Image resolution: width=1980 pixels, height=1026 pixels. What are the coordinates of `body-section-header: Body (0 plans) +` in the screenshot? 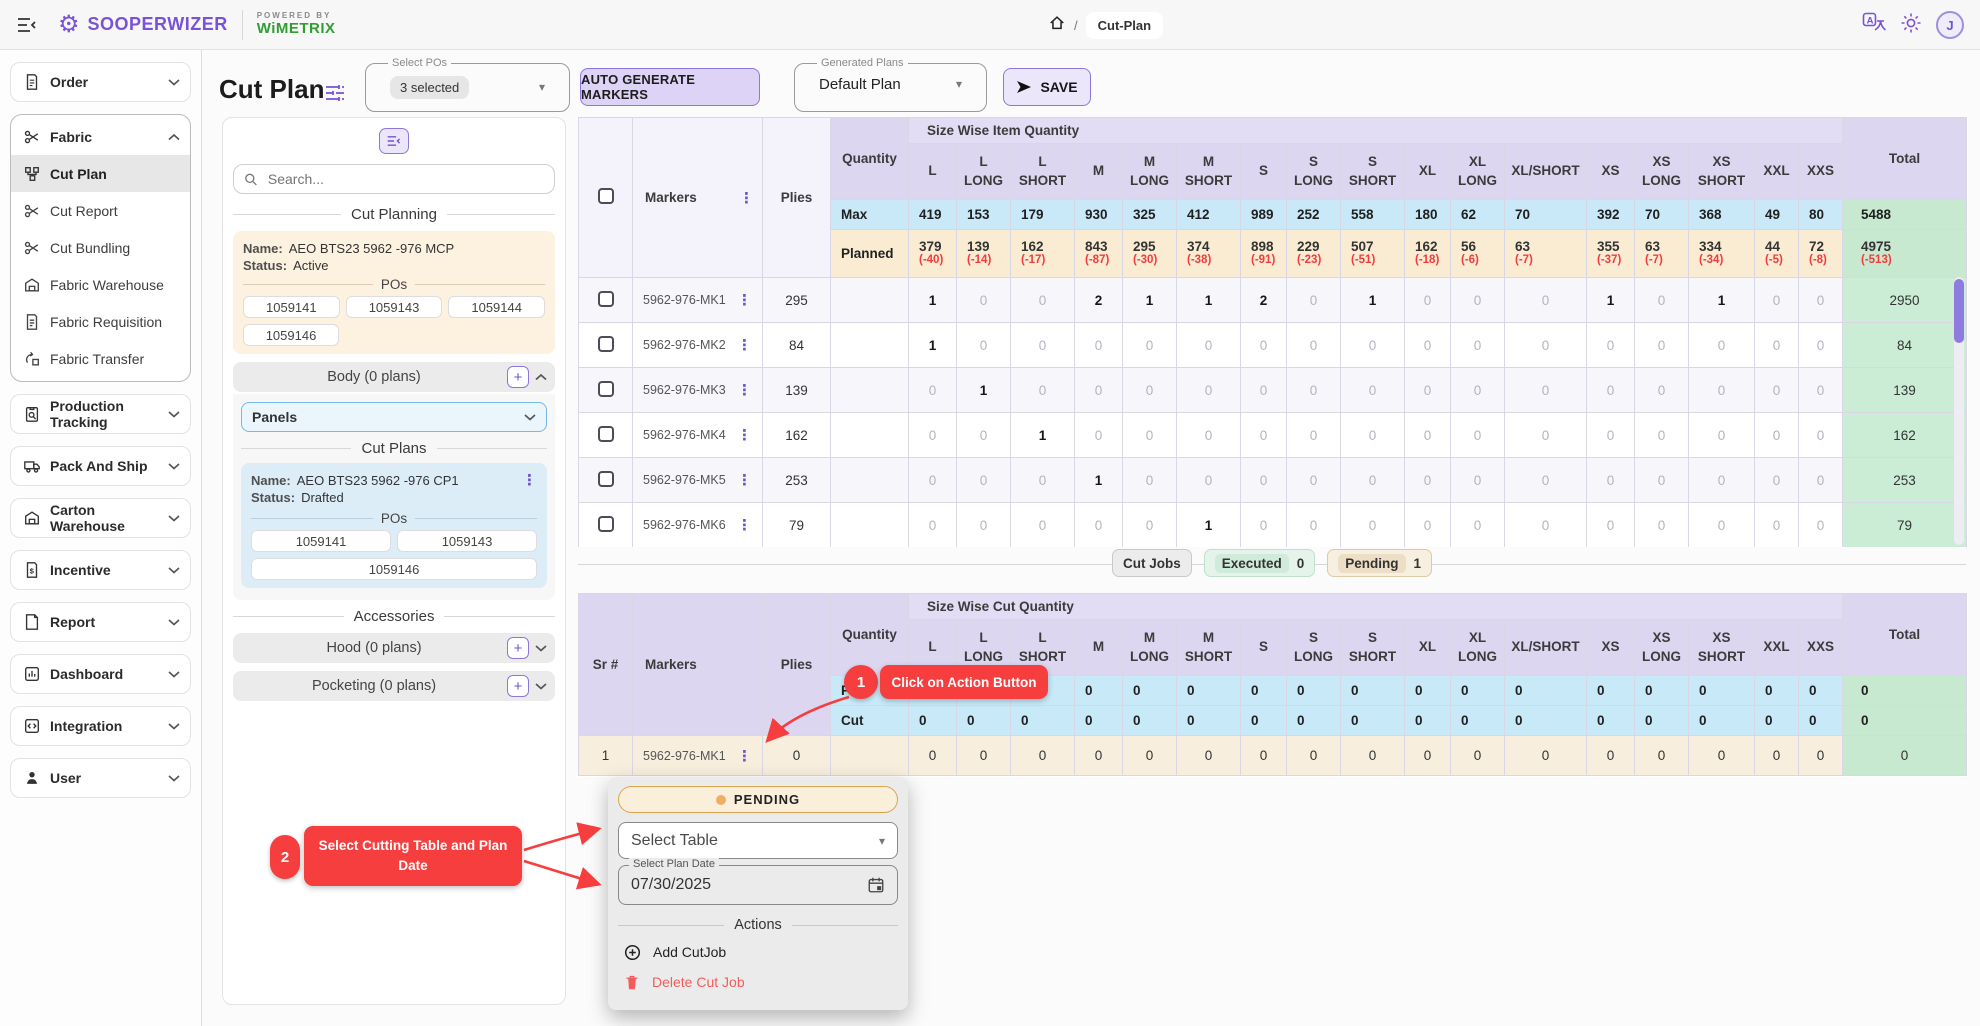 It's located at (394, 377).